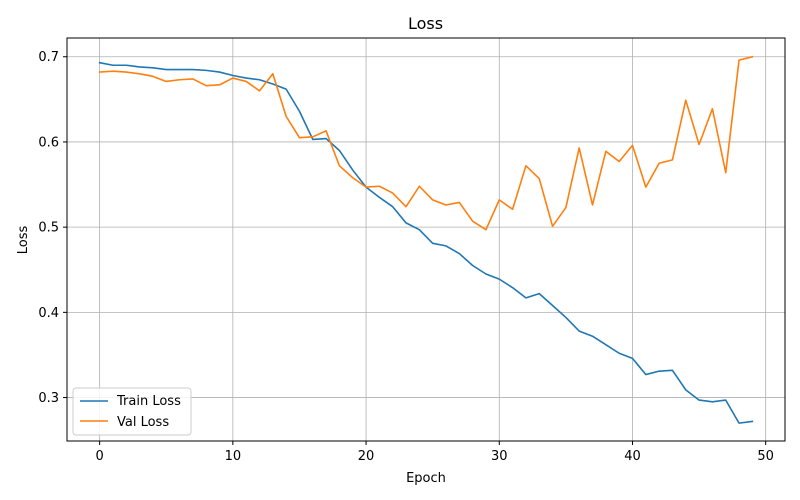 The height and width of the screenshot is (500, 800). Describe the element at coordinates (425, 23) in the screenshot. I see `chart-title: Loss` at that location.